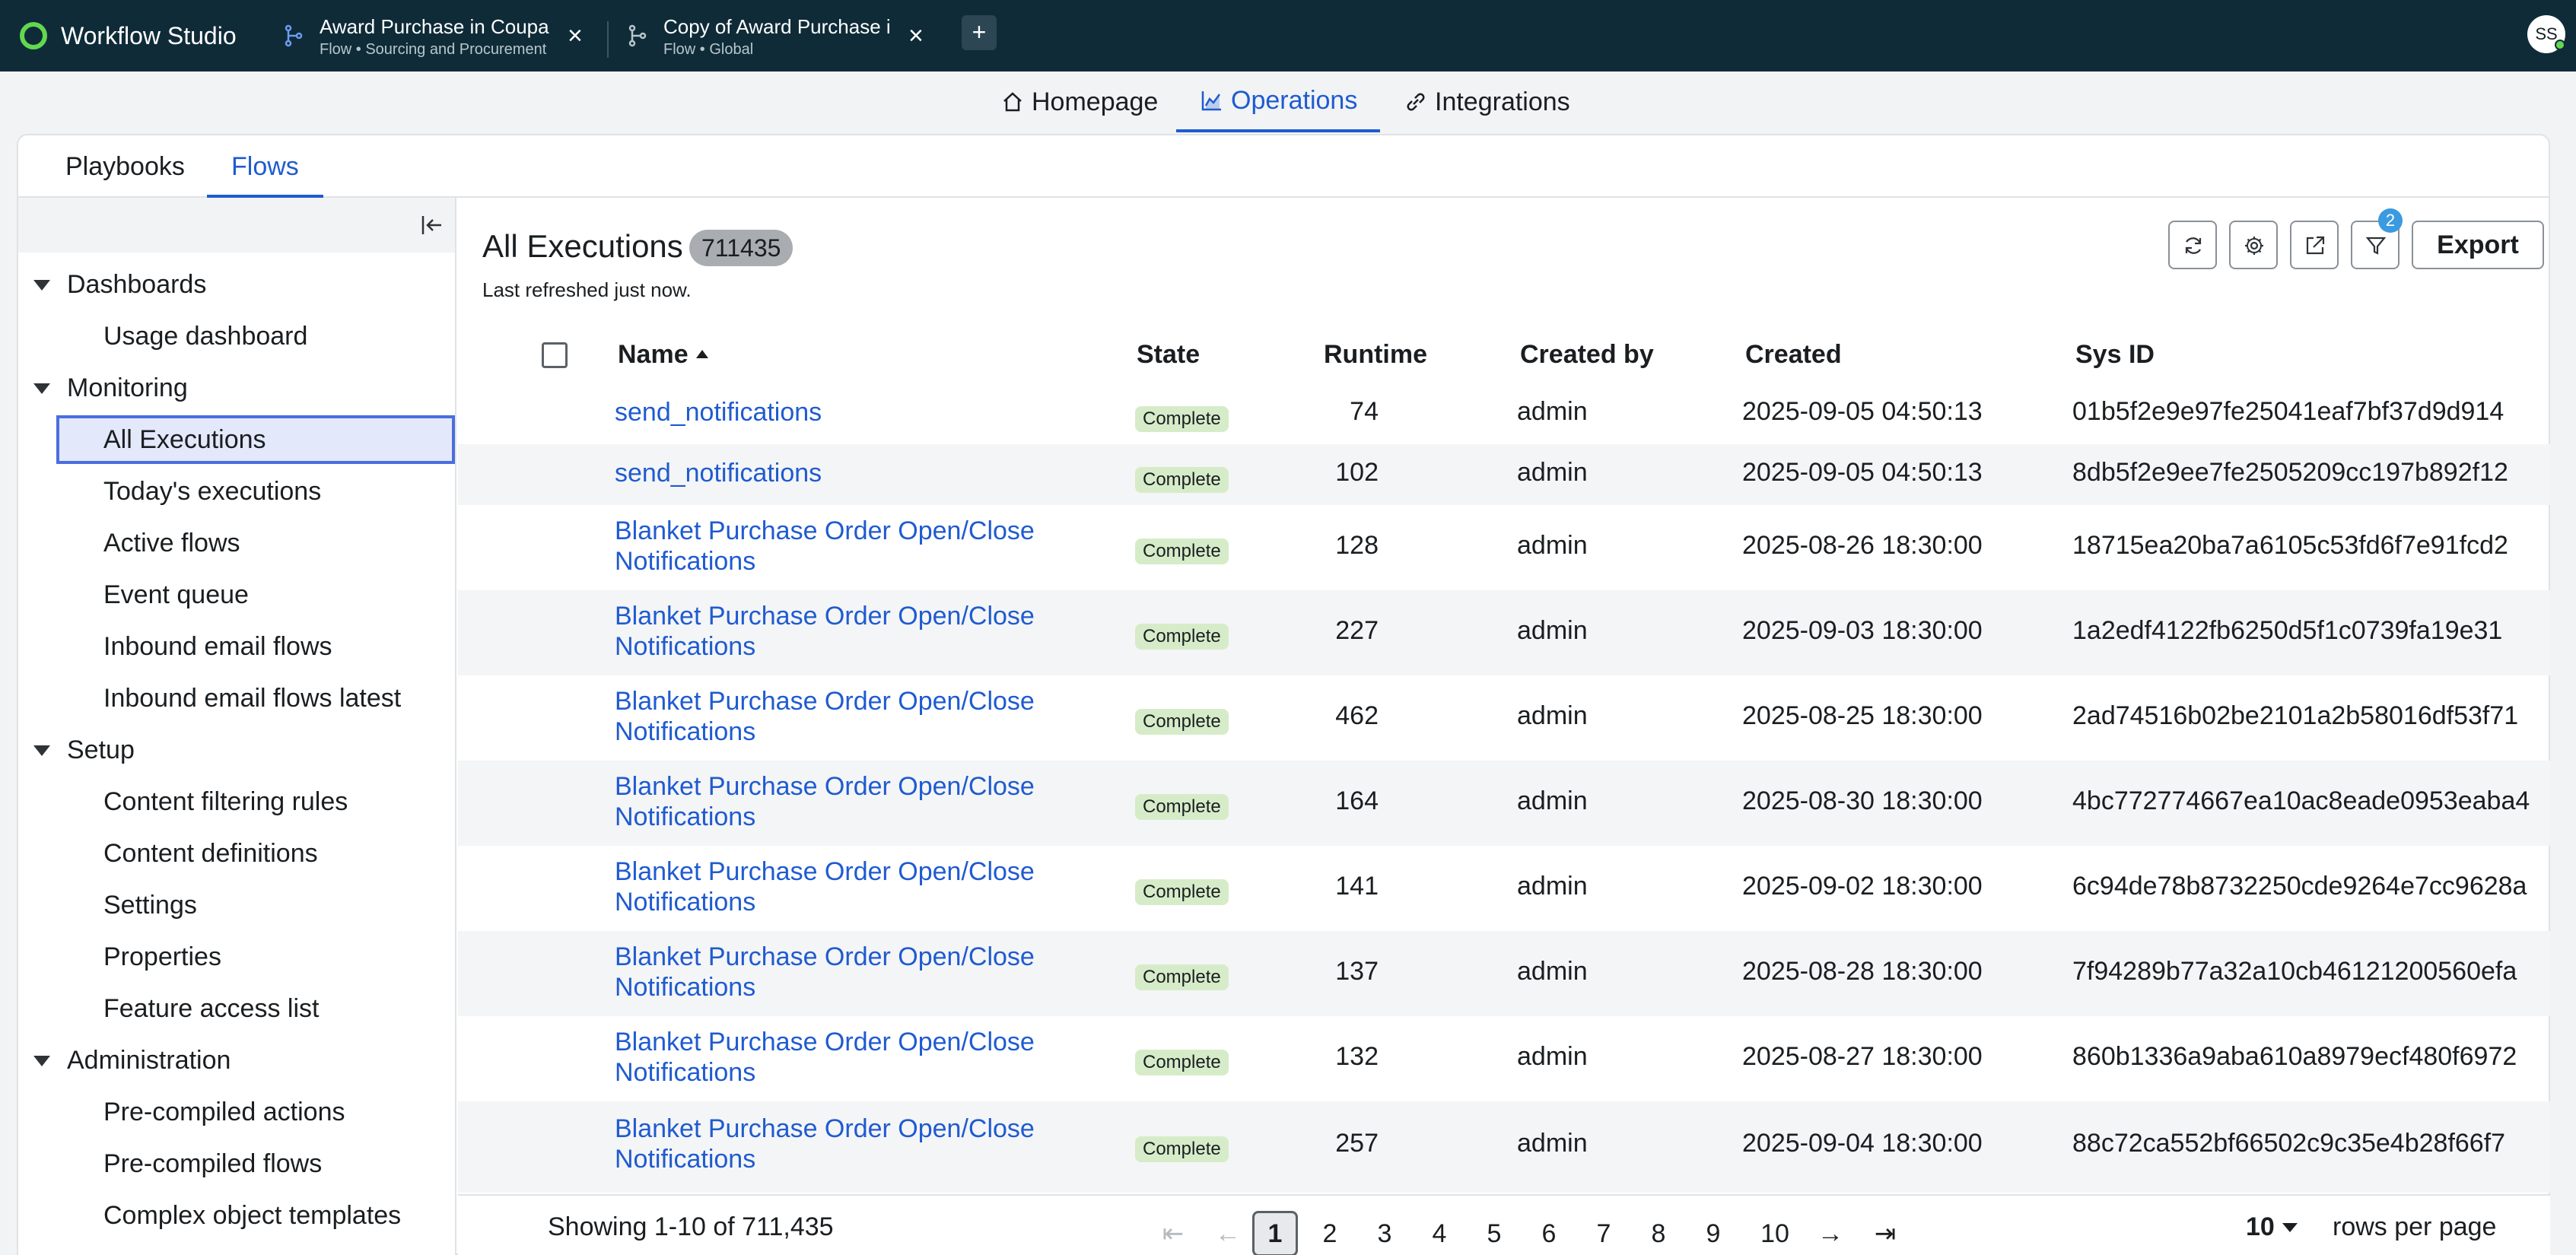 The image size is (2576, 1255). What do you see at coordinates (2375, 245) in the screenshot?
I see `filter-button` at bounding box center [2375, 245].